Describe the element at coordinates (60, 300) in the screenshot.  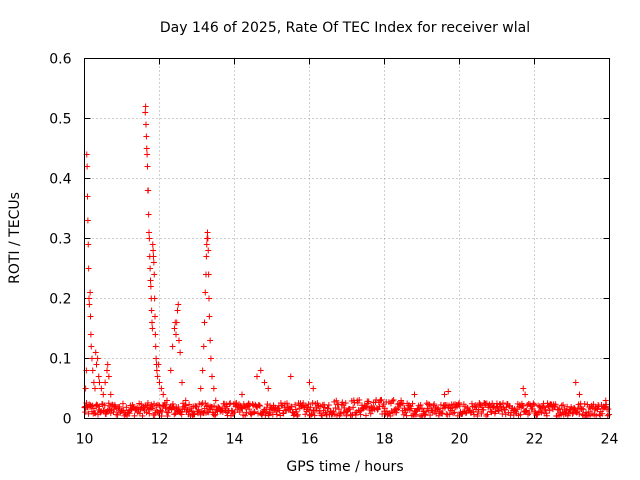
I see `y-tick-label: 0.2` at that location.